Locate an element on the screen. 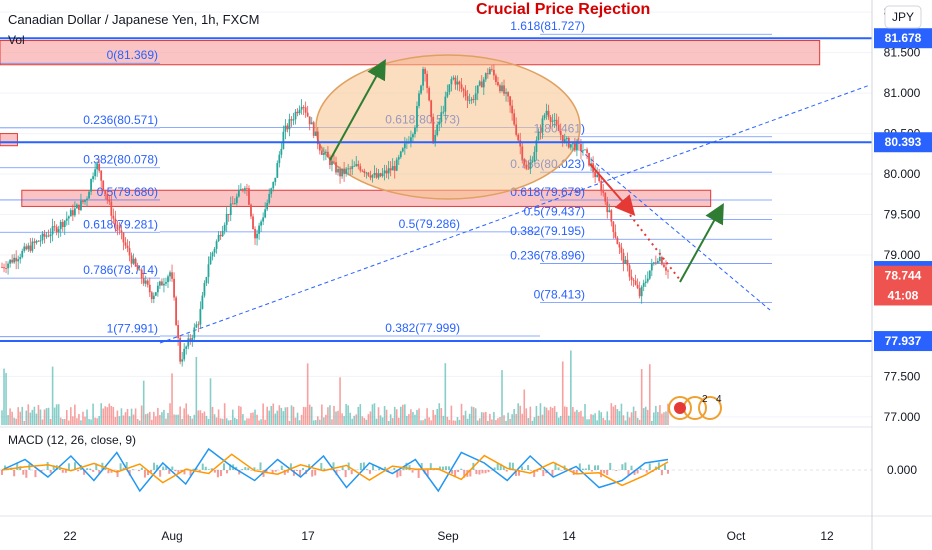  currency-button is located at coordinates (903, 17).